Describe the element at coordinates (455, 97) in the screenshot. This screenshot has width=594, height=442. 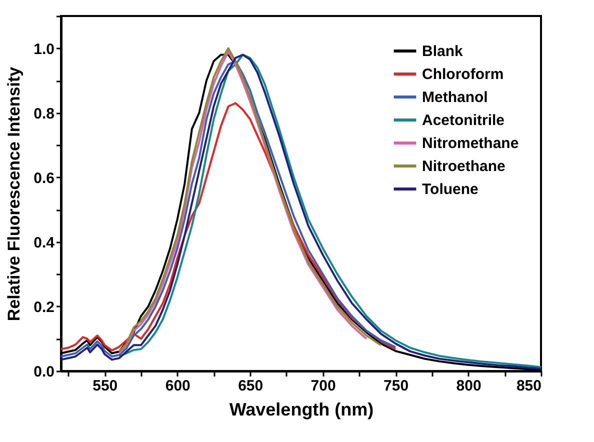
I see `legend-label: Methanol` at that location.